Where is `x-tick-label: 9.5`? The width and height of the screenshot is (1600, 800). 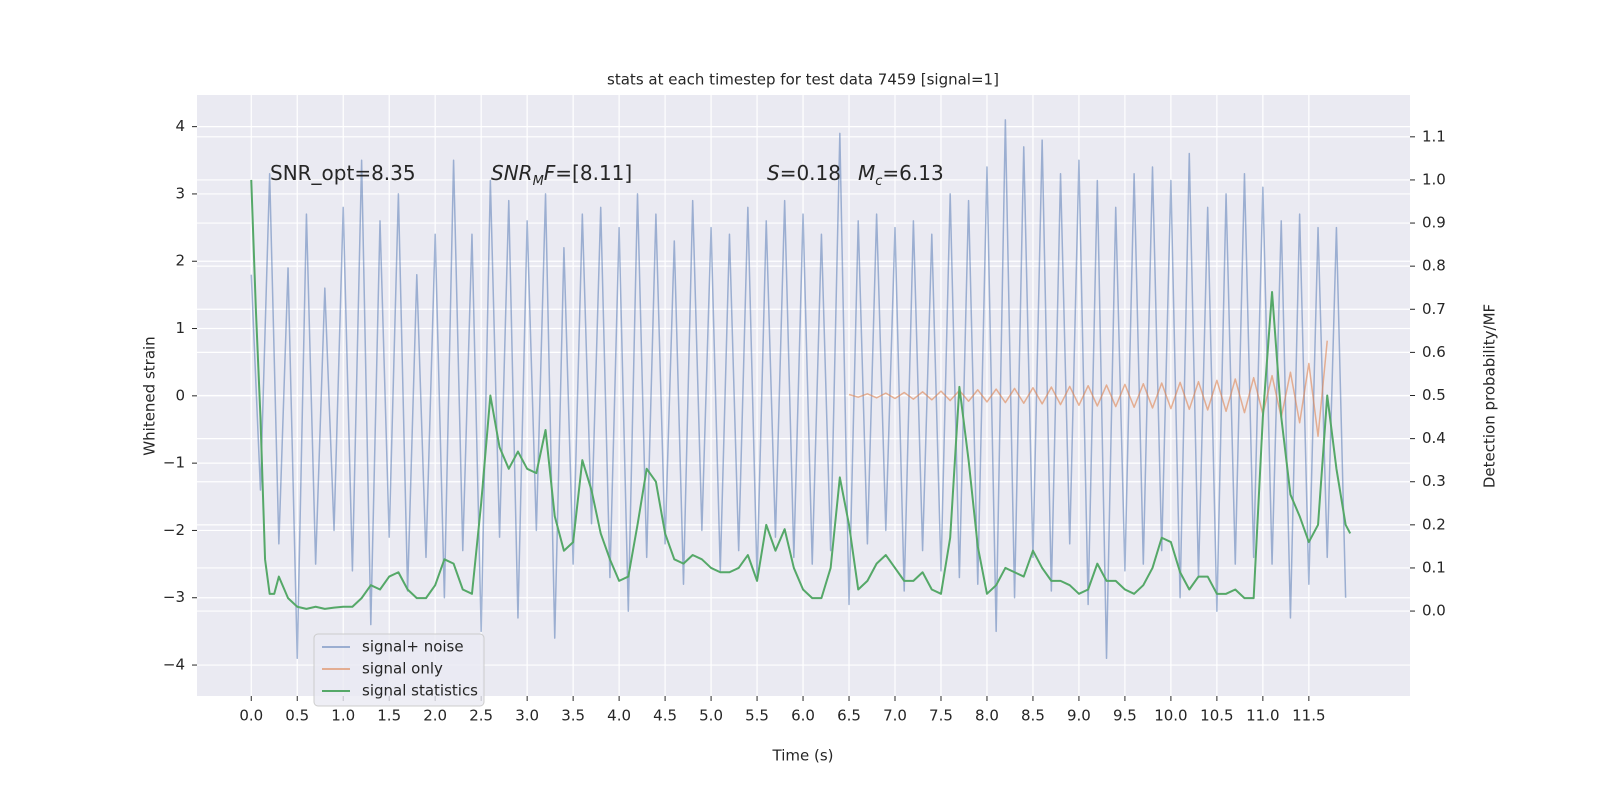
x-tick-label: 9.5 is located at coordinates (1125, 716).